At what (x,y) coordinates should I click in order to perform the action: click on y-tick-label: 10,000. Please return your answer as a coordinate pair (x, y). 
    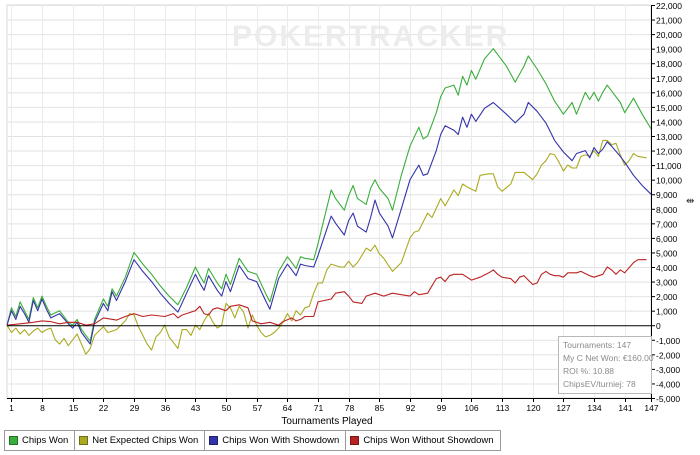
    Looking at the image, I should click on (669, 181).